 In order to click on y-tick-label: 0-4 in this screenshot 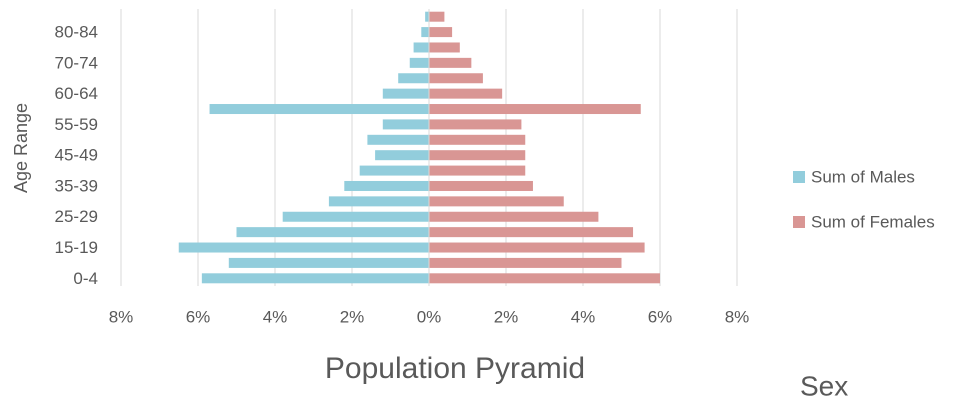, I will do `click(85, 278)`.